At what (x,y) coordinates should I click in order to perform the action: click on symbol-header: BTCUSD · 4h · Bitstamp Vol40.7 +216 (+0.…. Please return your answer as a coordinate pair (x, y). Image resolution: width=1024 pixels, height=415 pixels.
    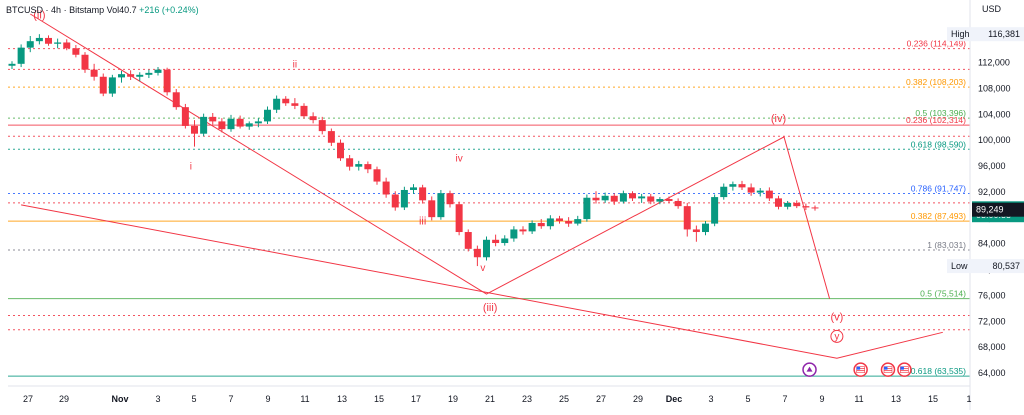
    Looking at the image, I should click on (102, 10).